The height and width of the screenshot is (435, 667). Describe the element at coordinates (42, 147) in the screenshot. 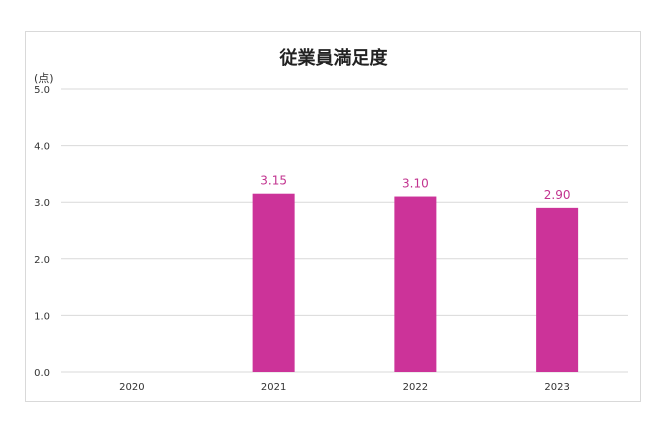

I see `y-tick-label: 4.0` at that location.